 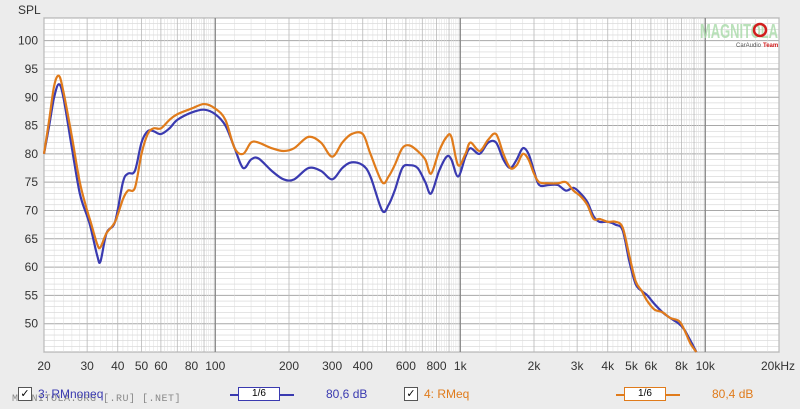 I want to click on y-axis-label: SPL, so click(x=29, y=10).